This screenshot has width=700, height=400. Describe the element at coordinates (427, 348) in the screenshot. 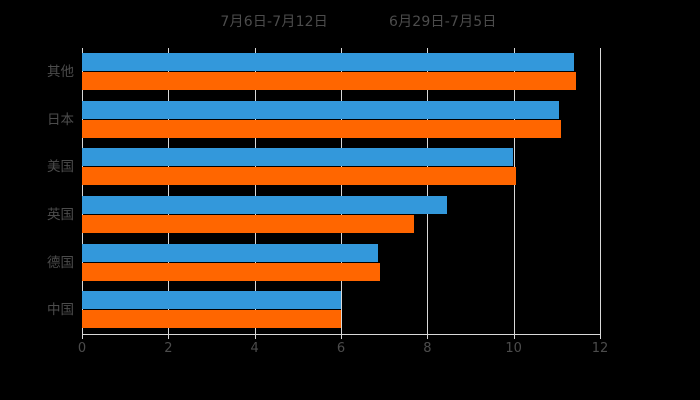

I see `x-axis-tick-label: 8` at that location.